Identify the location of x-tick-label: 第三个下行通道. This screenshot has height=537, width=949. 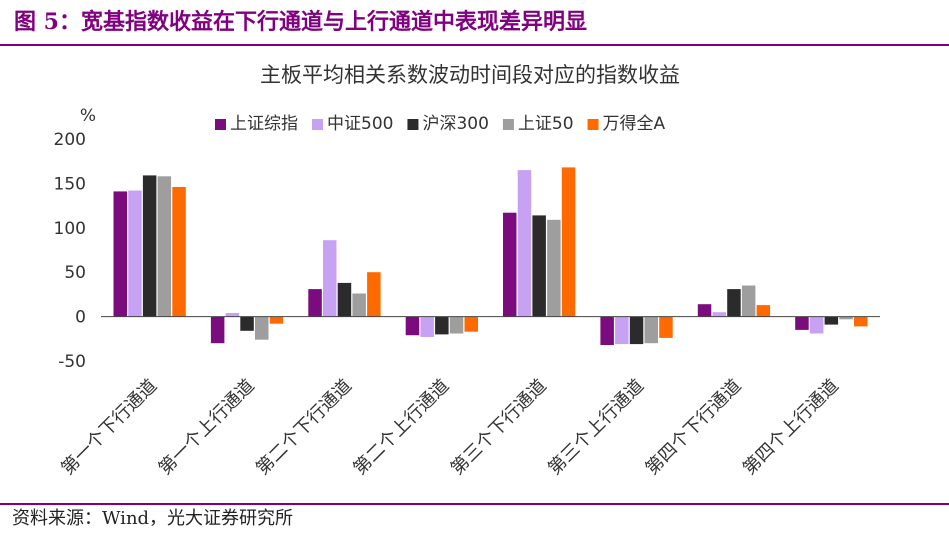
(499, 427).